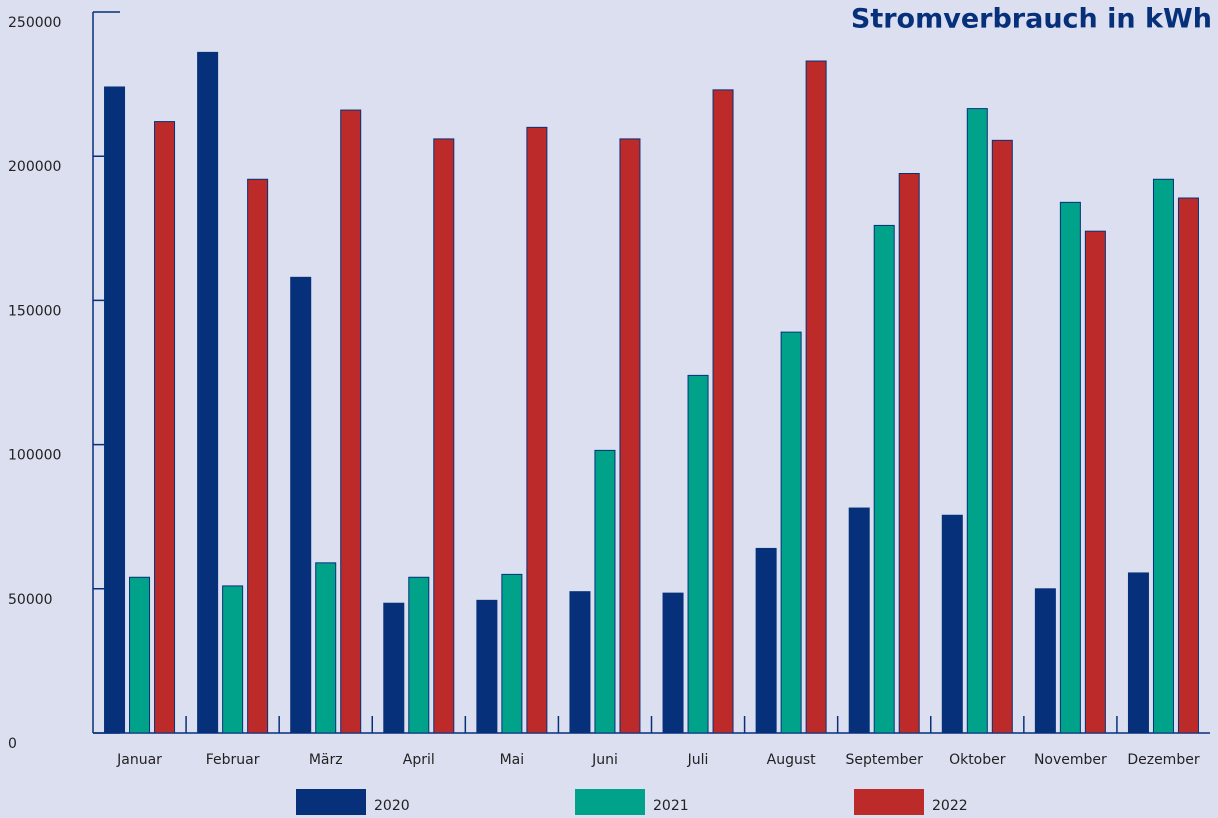 This screenshot has height=818, width=1218. What do you see at coordinates (1163, 760) in the screenshot?
I see `x-tick-label: Dezember` at bounding box center [1163, 760].